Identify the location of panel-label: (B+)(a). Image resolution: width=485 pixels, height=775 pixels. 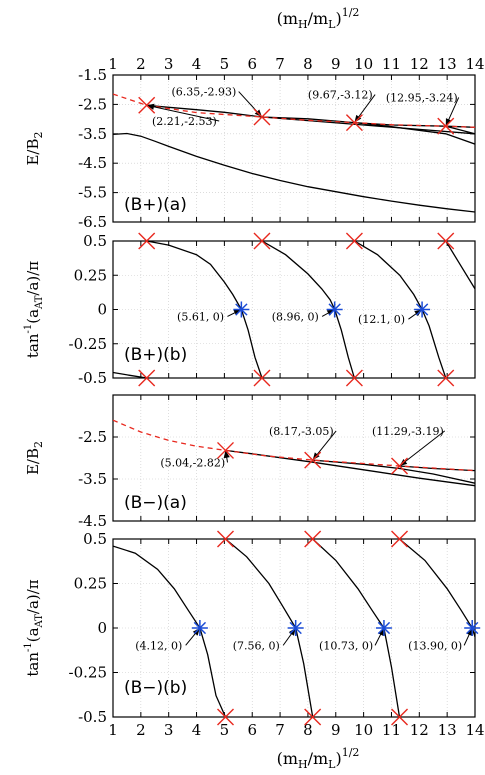
(155, 205).